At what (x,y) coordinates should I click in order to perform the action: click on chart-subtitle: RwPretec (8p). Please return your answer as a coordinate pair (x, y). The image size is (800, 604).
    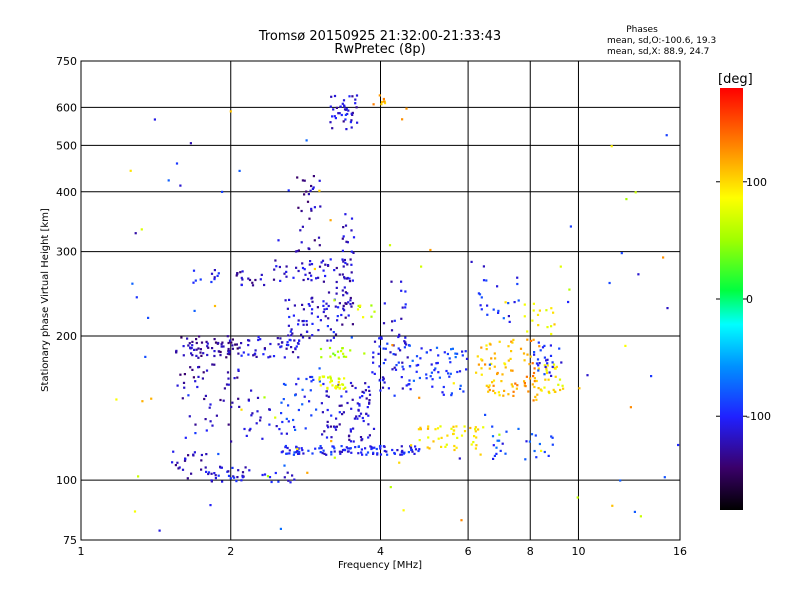
    Looking at the image, I should click on (379, 49).